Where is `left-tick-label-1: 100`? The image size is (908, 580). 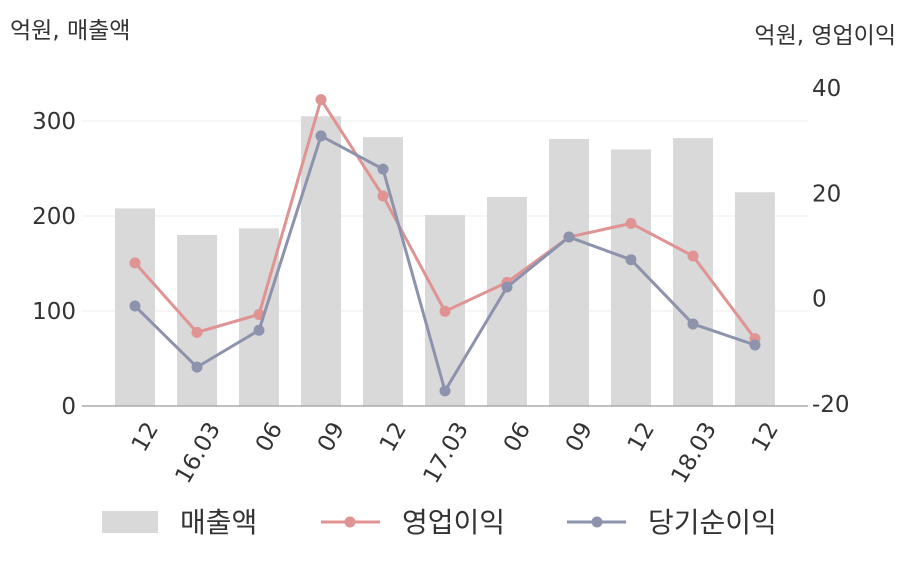 left-tick-label-1: 100 is located at coordinates (54, 312).